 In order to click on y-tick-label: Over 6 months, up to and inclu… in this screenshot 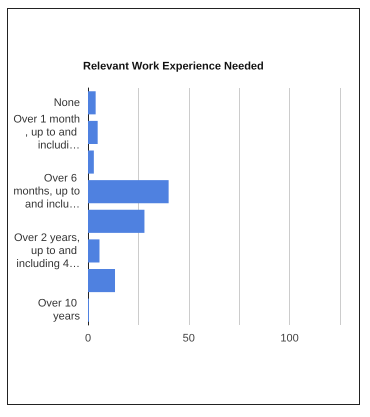, I will do `click(46, 191)`.